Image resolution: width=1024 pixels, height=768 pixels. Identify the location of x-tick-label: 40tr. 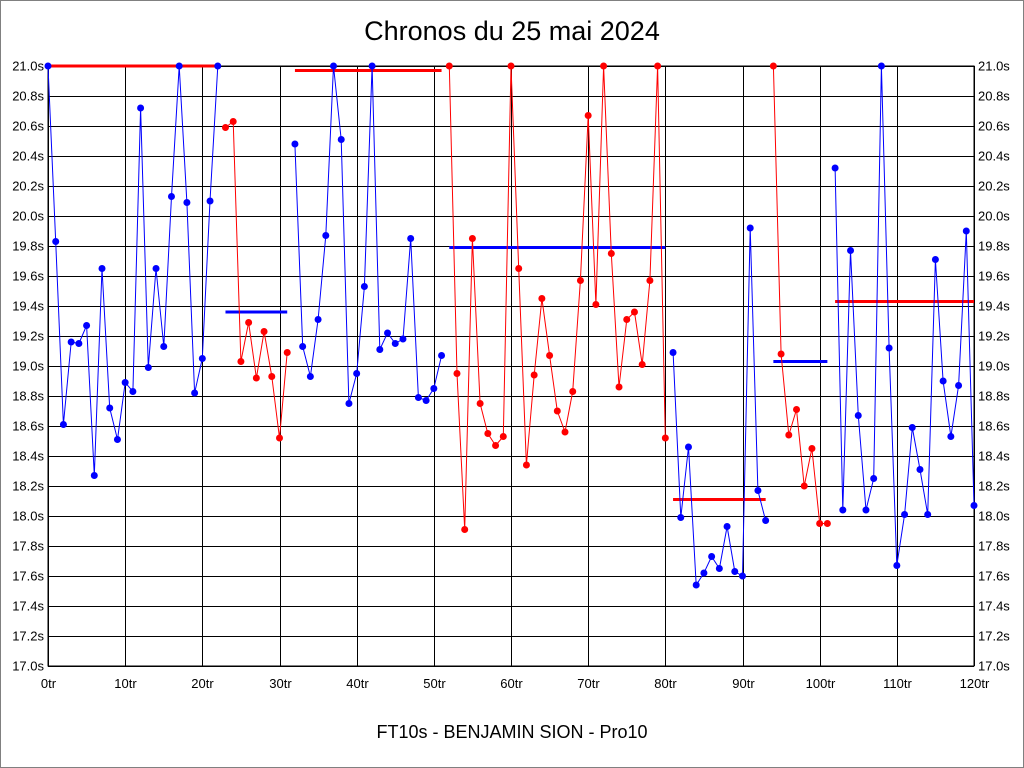
(357, 683).